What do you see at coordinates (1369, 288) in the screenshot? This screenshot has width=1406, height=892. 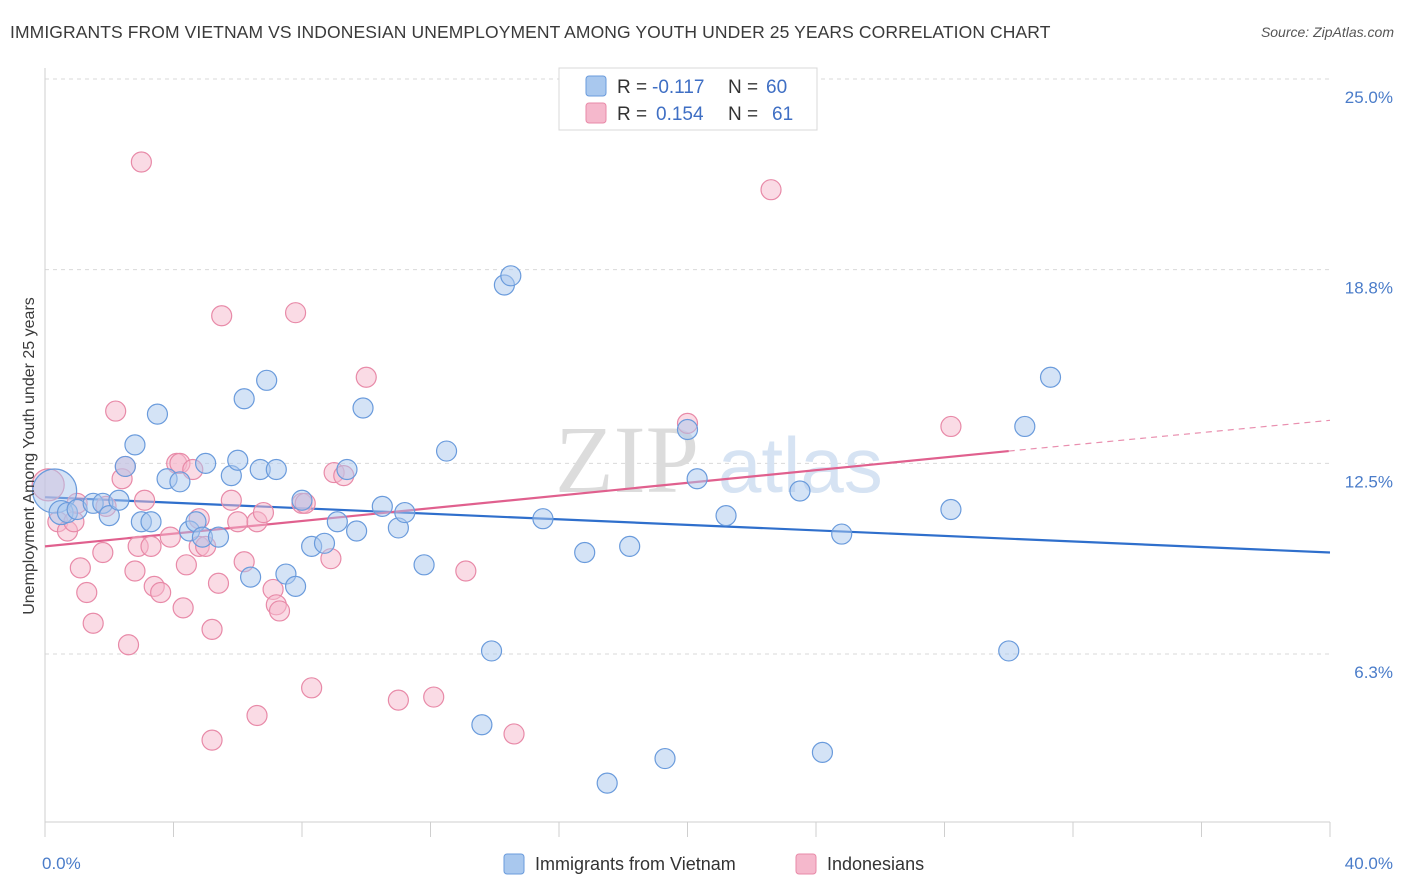 I see `y-tick-label-1: 18.8%` at bounding box center [1369, 288].